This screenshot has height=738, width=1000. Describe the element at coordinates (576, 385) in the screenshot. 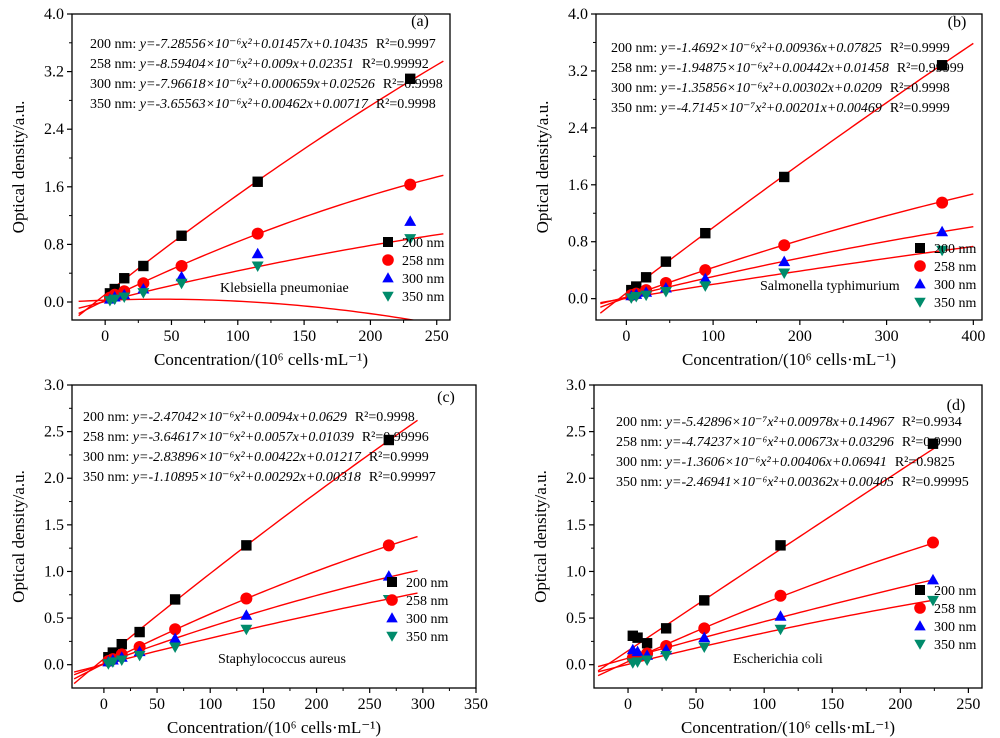

I see `y-tick-label: 3.0` at that location.